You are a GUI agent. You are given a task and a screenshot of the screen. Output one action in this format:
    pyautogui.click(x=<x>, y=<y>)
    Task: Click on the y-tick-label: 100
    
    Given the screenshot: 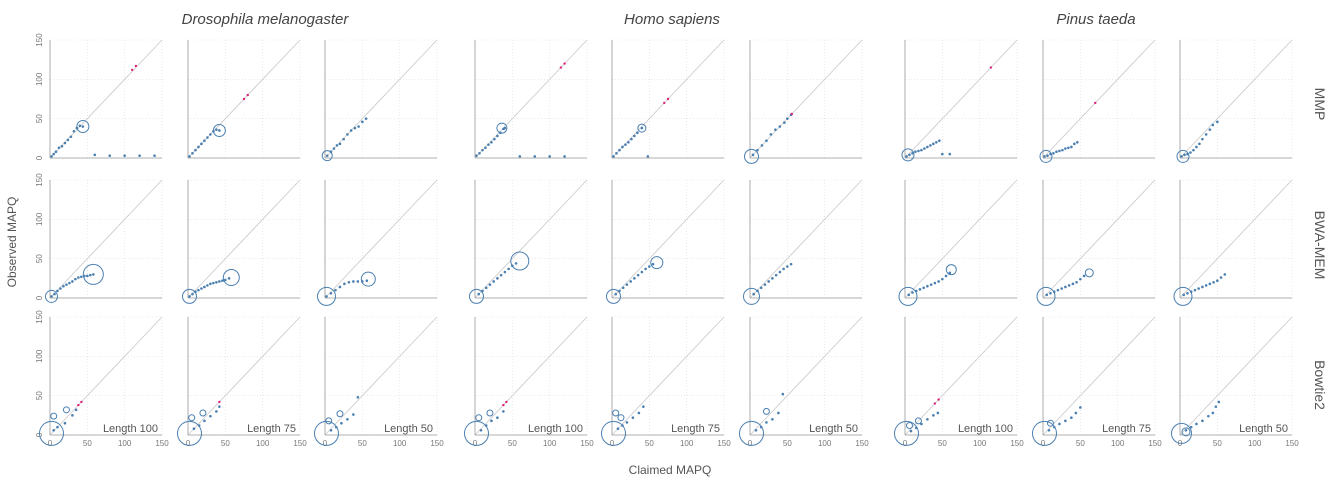 What is the action you would take?
    pyautogui.click(x=39, y=219)
    